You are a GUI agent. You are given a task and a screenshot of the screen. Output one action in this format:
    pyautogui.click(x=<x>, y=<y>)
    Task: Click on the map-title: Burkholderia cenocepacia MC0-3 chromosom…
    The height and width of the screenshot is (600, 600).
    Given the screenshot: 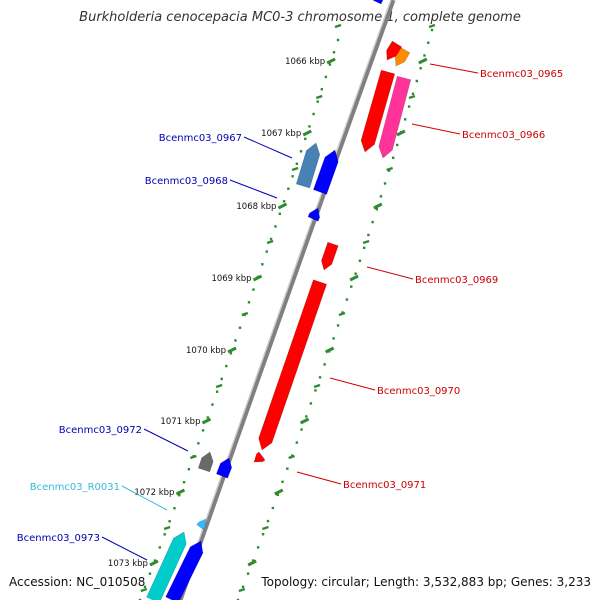 What is the action you would take?
    pyautogui.click(x=300, y=17)
    